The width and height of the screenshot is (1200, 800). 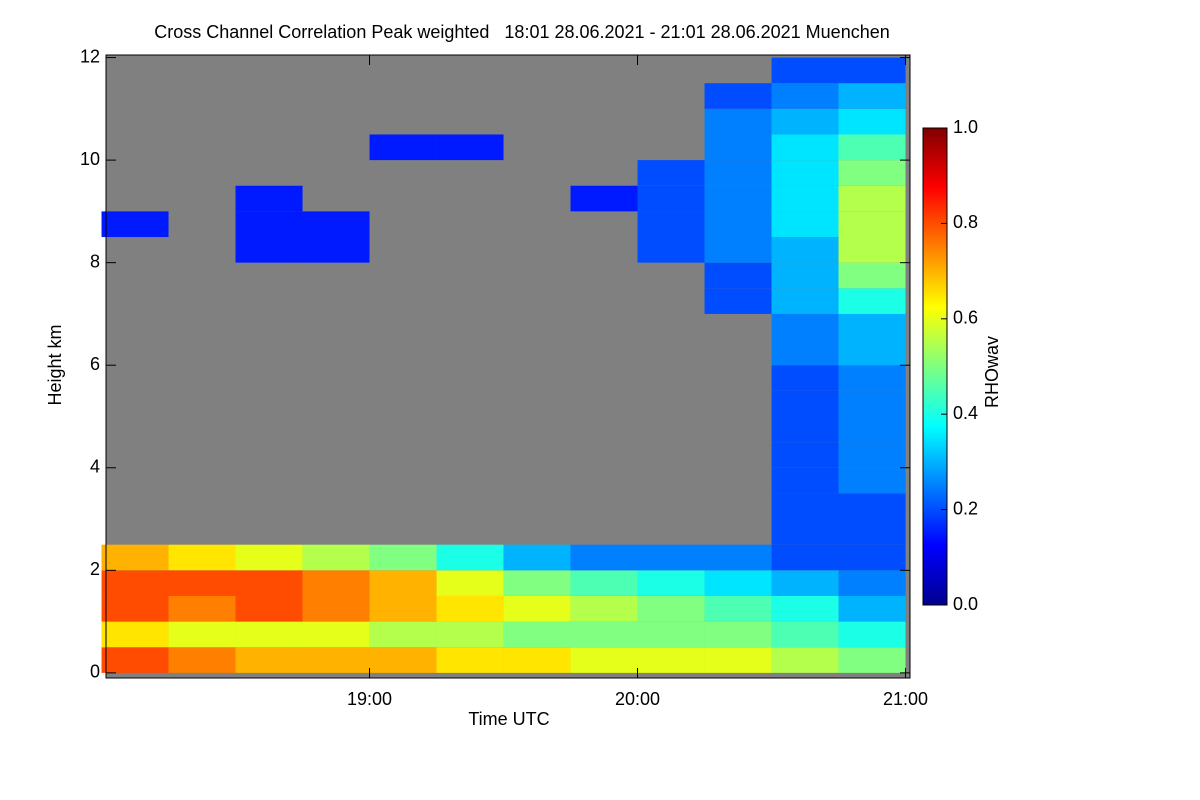 I want to click on y-axis-label: Height km, so click(x=55, y=364).